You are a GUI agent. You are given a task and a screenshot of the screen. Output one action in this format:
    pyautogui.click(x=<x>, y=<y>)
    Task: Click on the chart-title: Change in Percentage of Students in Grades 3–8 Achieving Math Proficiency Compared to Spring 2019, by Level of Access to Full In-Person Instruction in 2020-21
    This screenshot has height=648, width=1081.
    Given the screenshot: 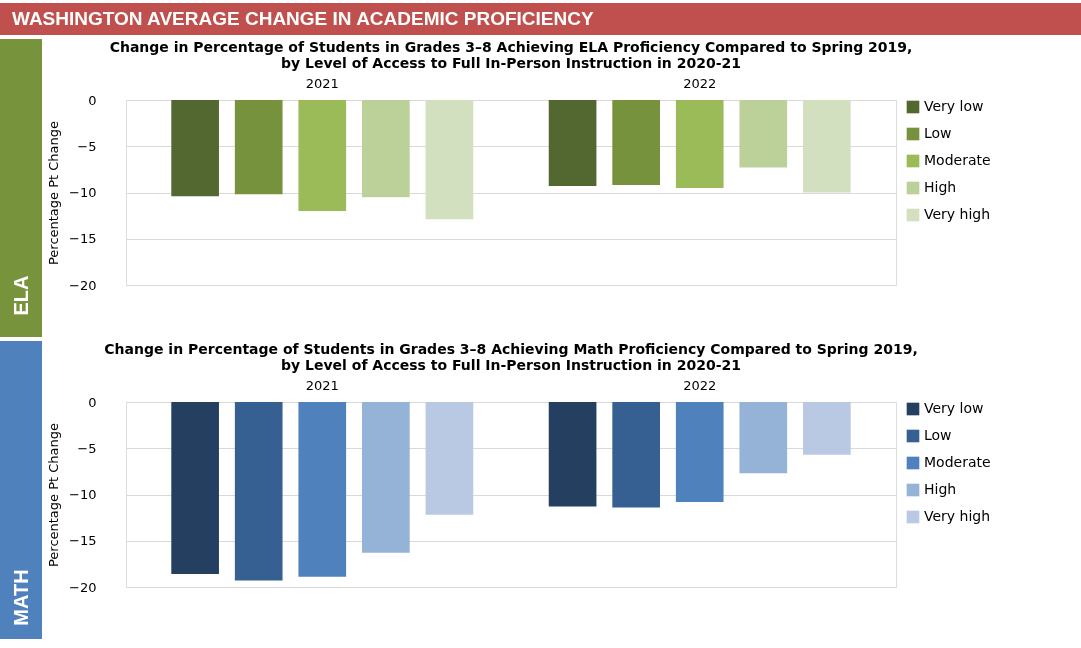 What is the action you would take?
    pyautogui.click(x=511, y=357)
    